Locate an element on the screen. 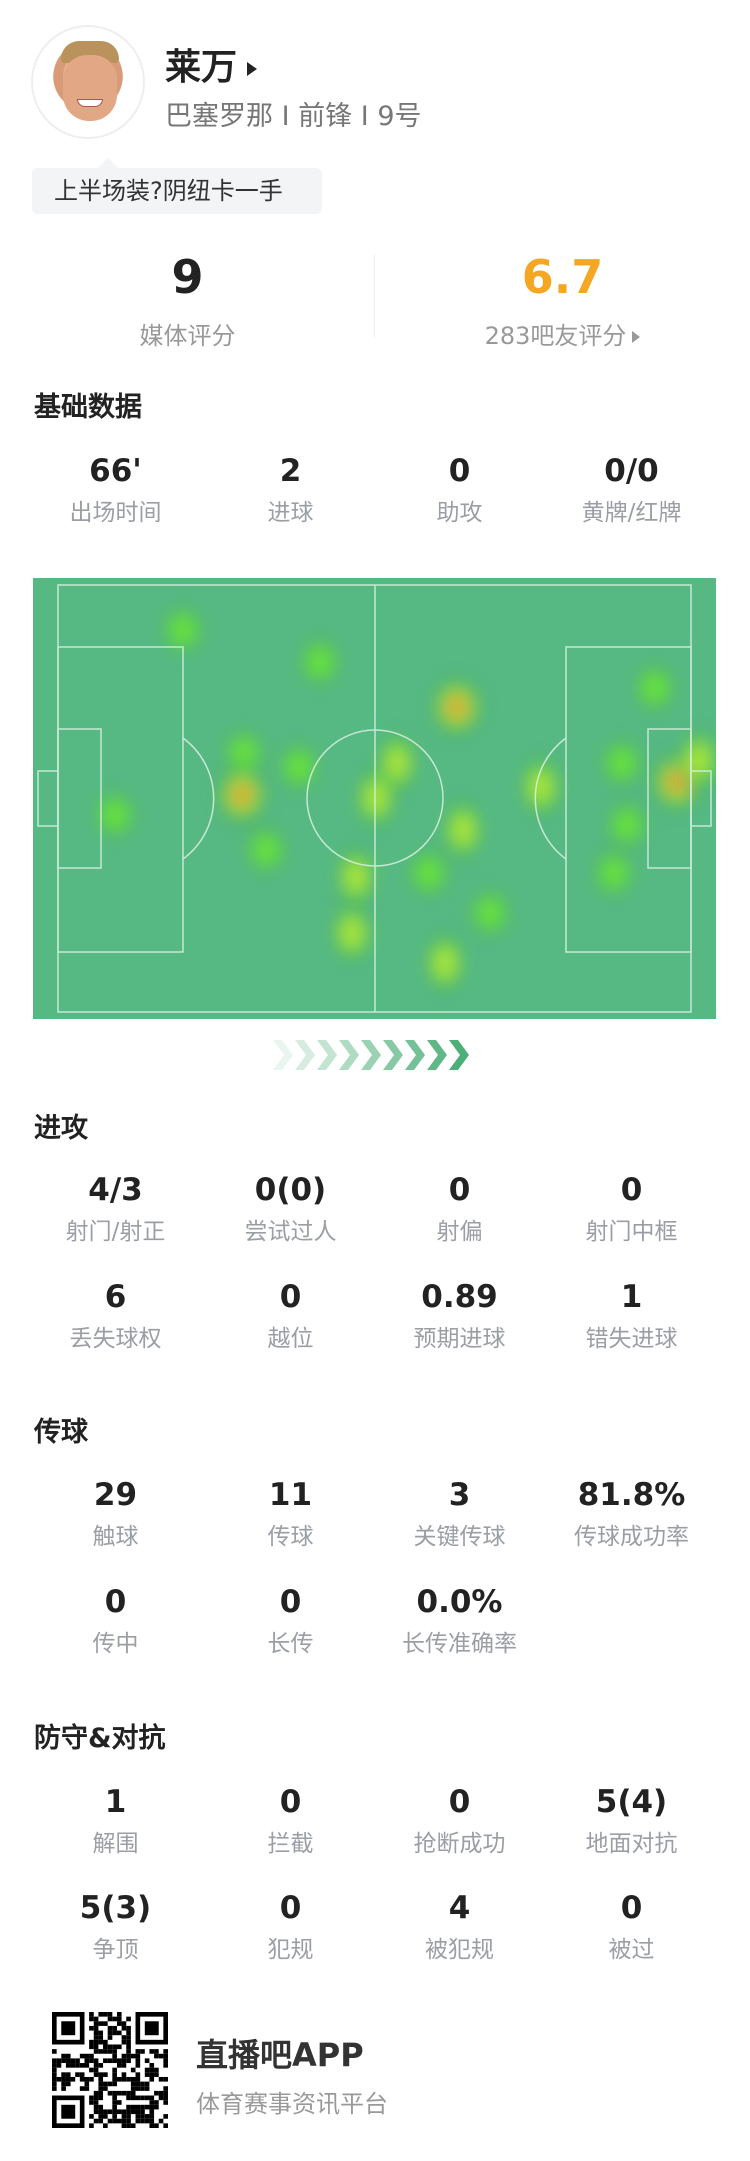  stat-label: 关键传球 is located at coordinates (459, 1537).